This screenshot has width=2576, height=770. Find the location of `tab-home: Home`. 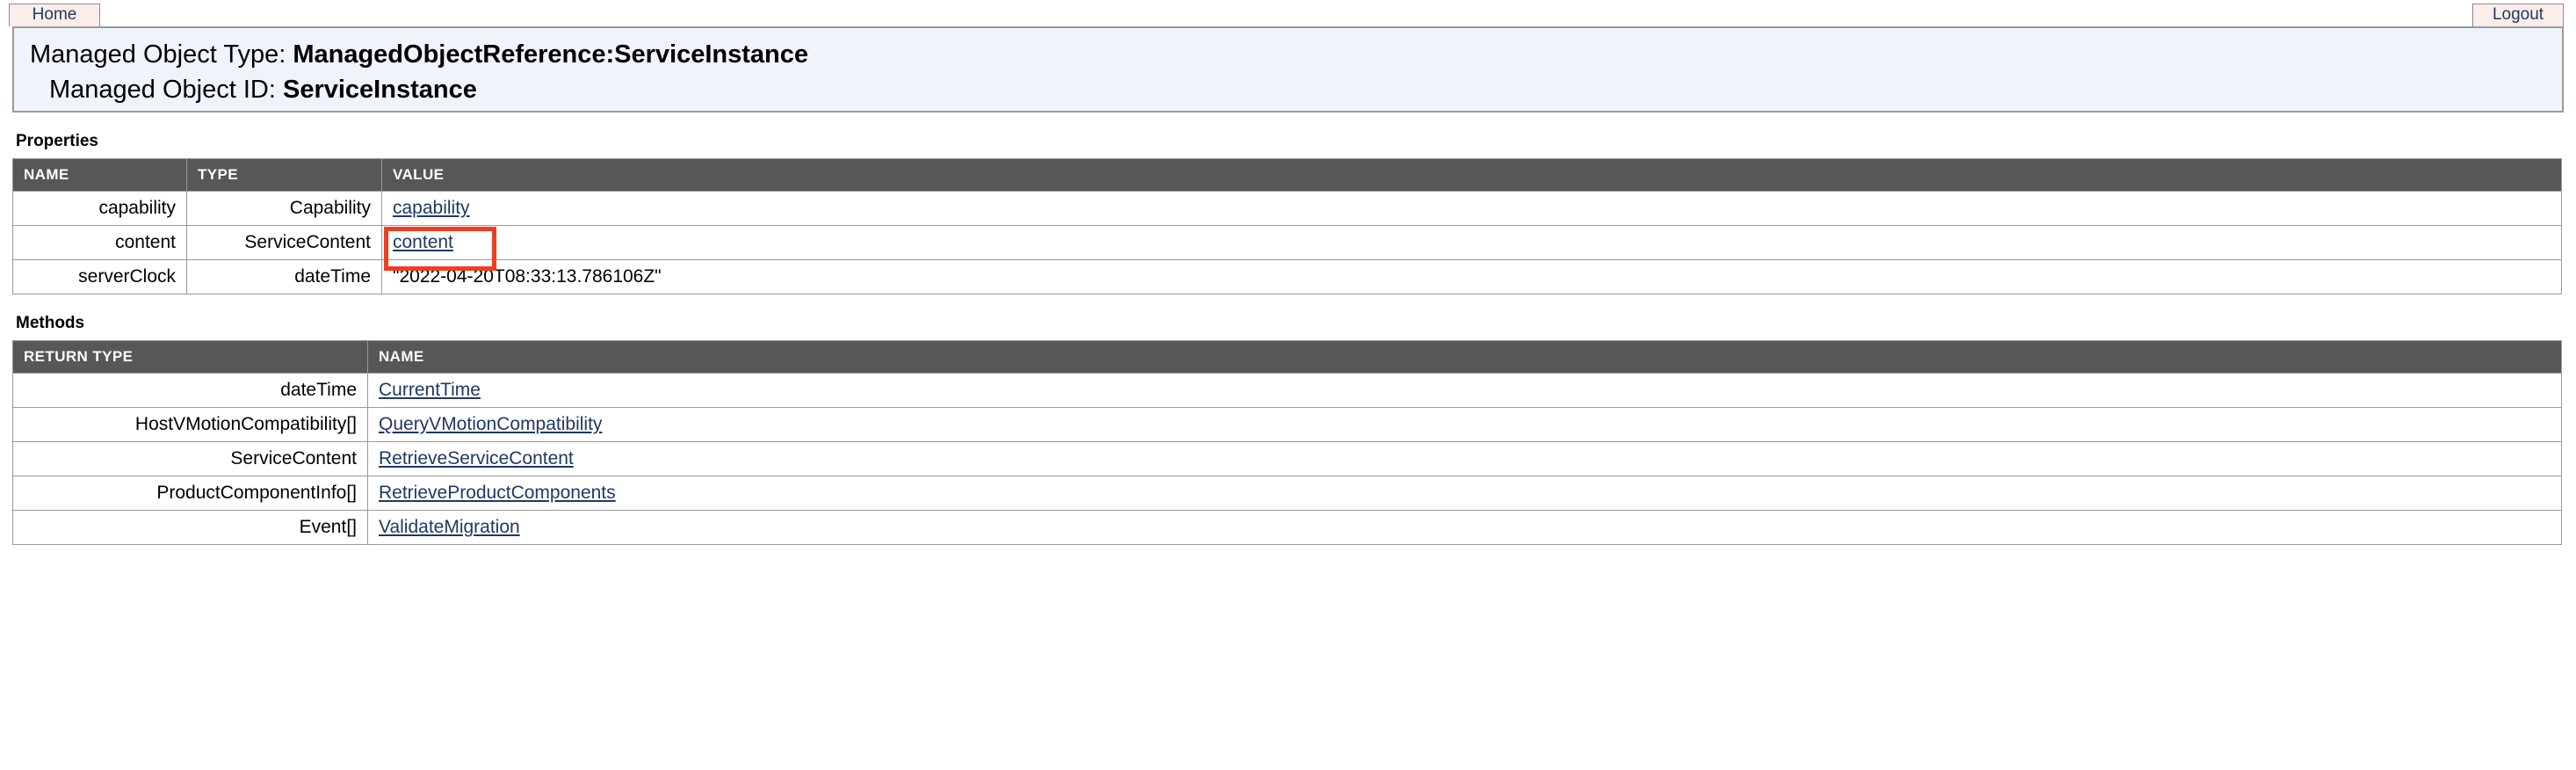

tab-home: Home is located at coordinates (54, 15).